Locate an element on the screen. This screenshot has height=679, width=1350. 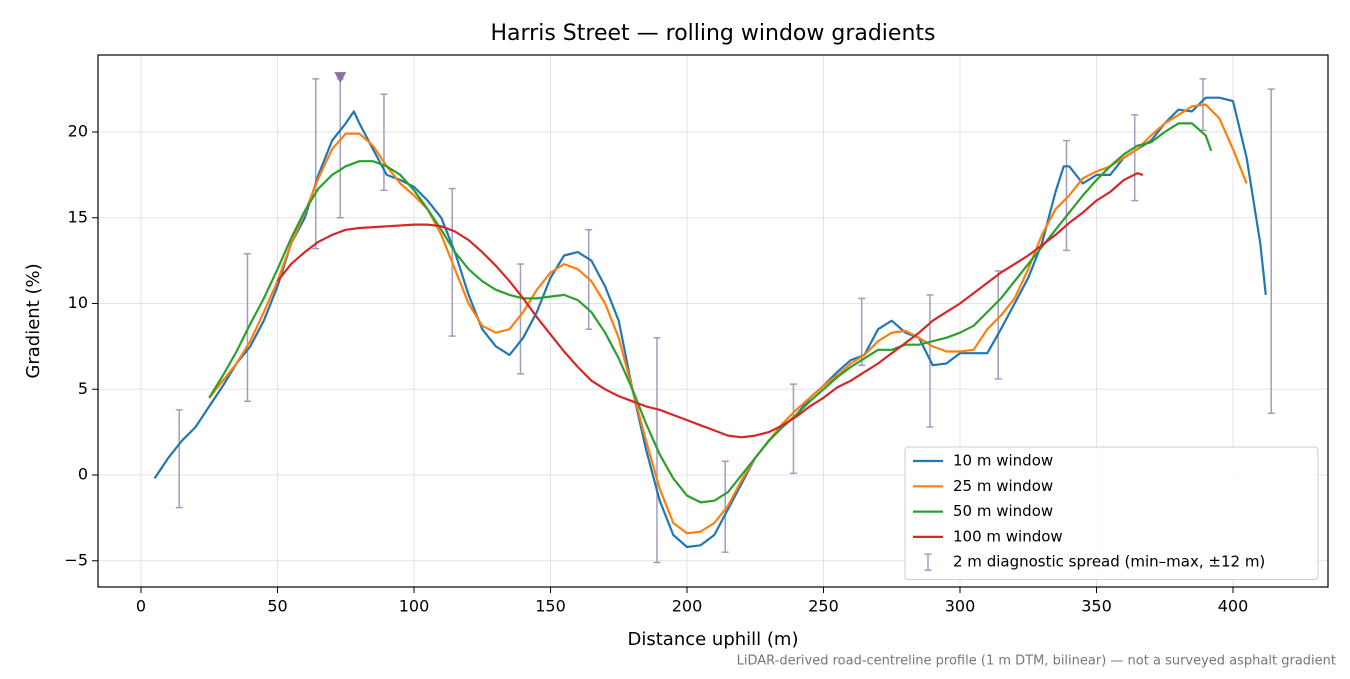
x-tick-label: 50 is located at coordinates (277, 606).